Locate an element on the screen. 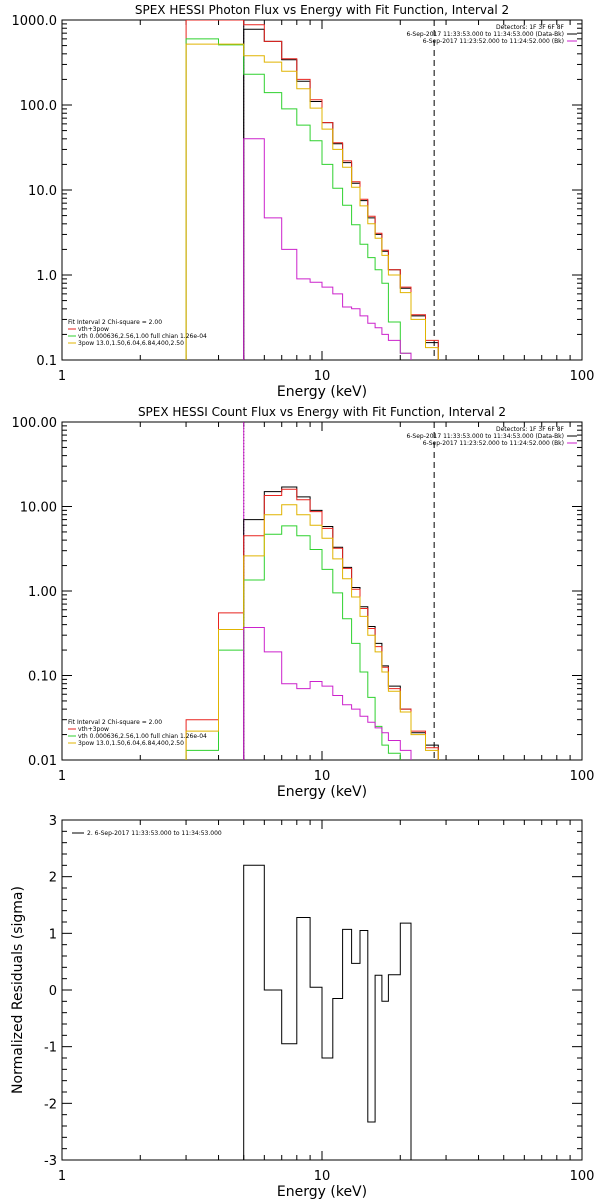 The height and width of the screenshot is (1200, 600). y-tick-label: 1.00 is located at coordinates (42, 592).